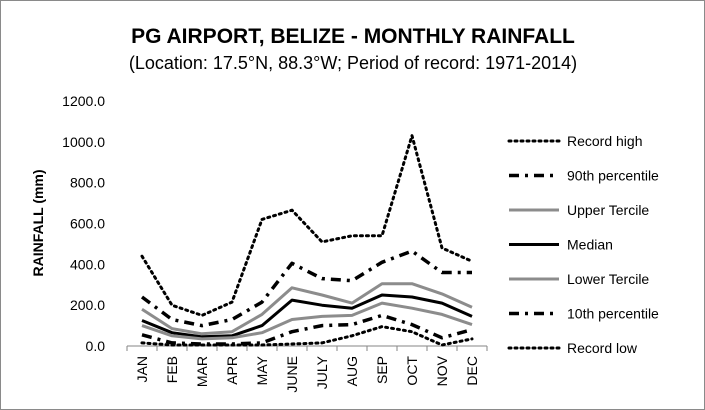  Describe the element at coordinates (608, 210) in the screenshot. I see `legend-label: Upper Tercile` at that location.